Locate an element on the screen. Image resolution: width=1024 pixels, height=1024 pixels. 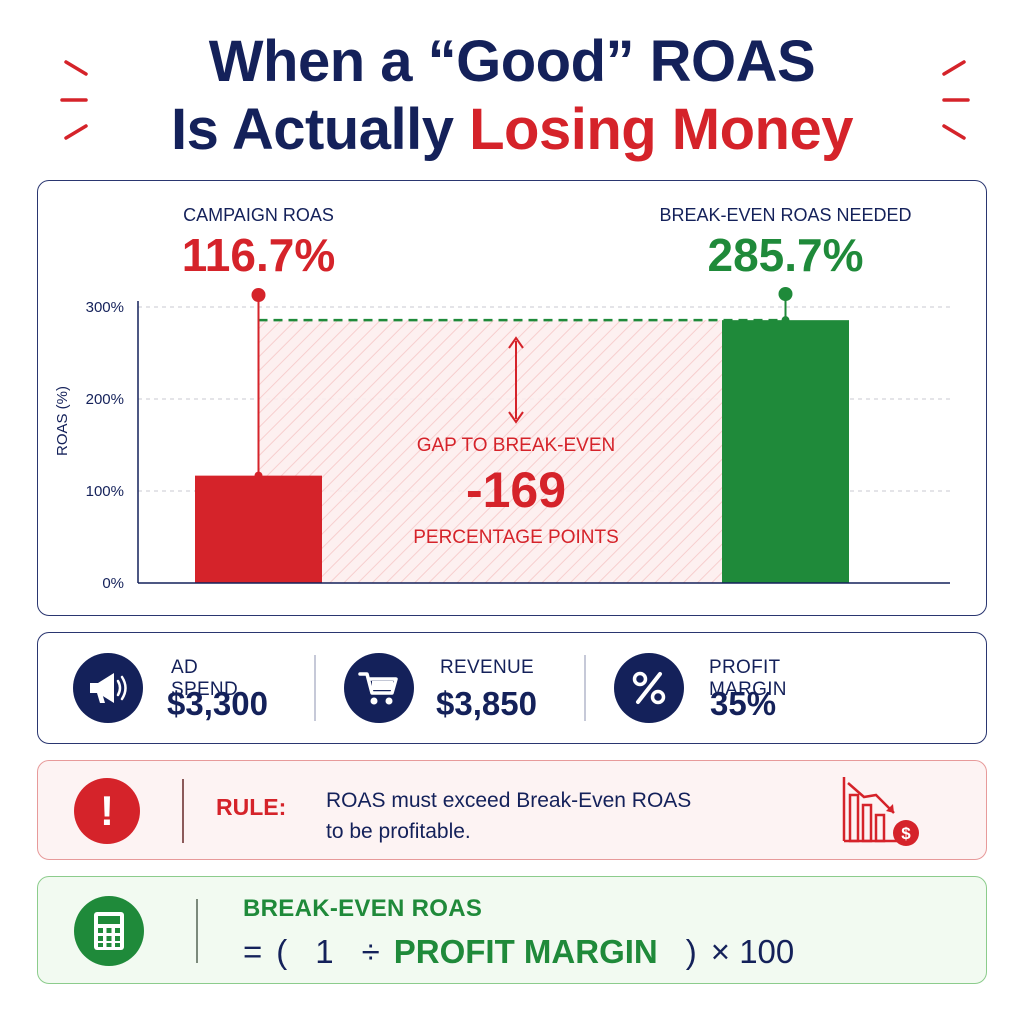
declining-chart-dollar-icon: $ is located at coordinates (880, 811).